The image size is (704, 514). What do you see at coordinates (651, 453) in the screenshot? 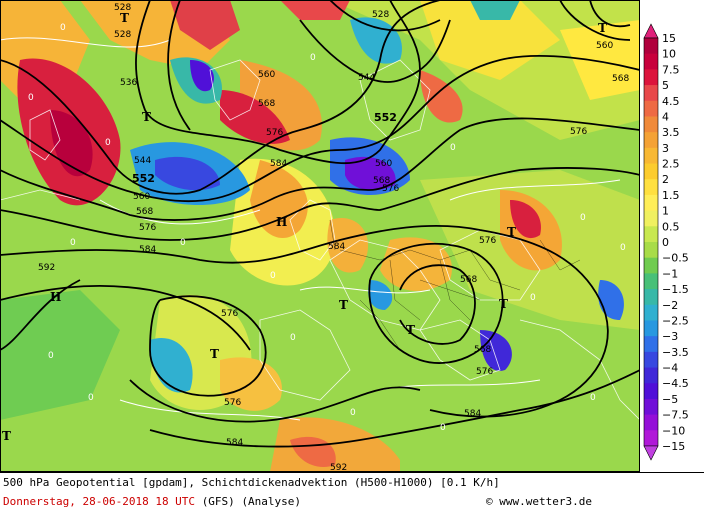
I see `legend-arrow-bottom` at bounding box center [651, 453].